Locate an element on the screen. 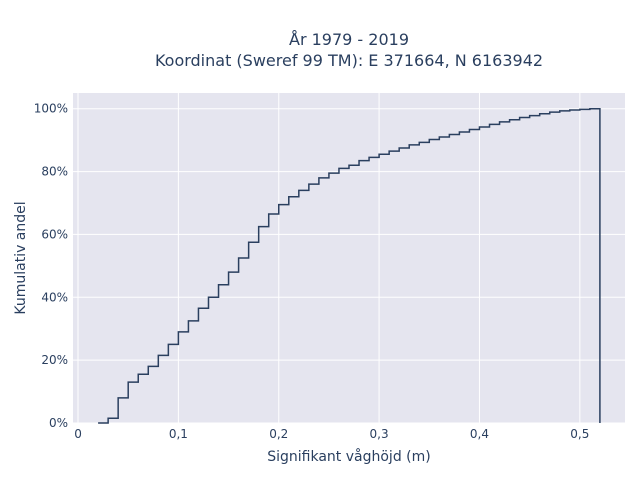  y-tick-label: 60% is located at coordinates (54, 234).